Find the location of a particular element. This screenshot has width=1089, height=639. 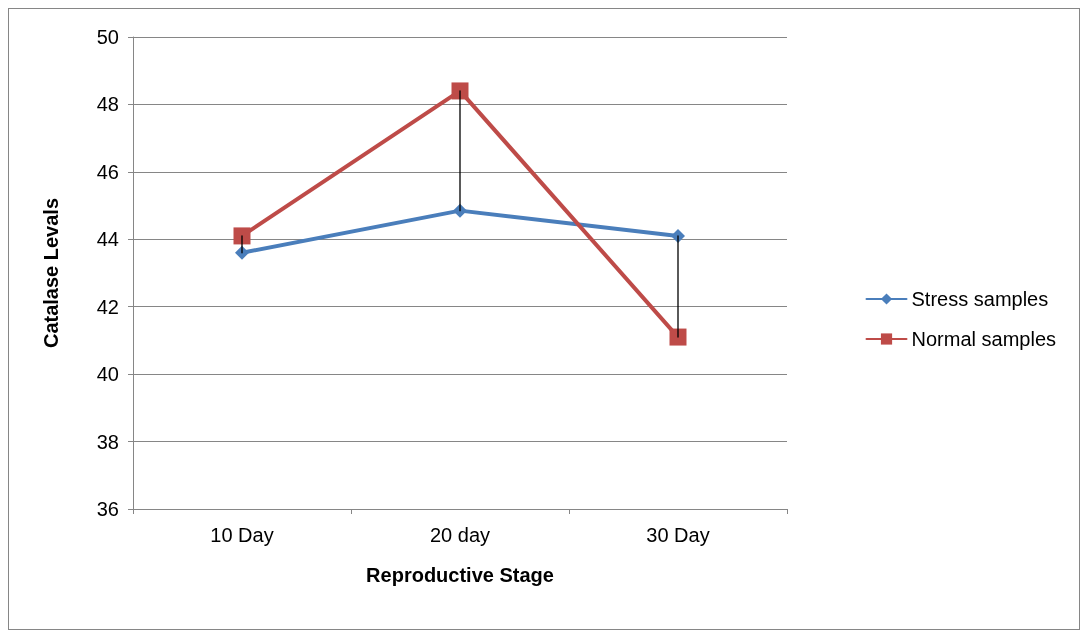

x-tick-label: 30 Day is located at coordinates (678, 535).